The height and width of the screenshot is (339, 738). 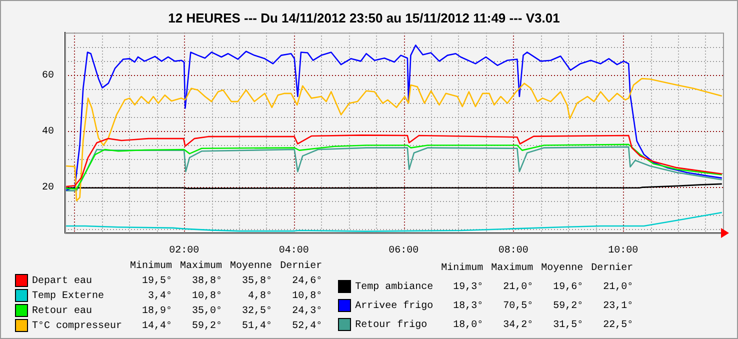 What do you see at coordinates (518, 307) in the screenshot?
I see `text: 70,5°` at bounding box center [518, 307].